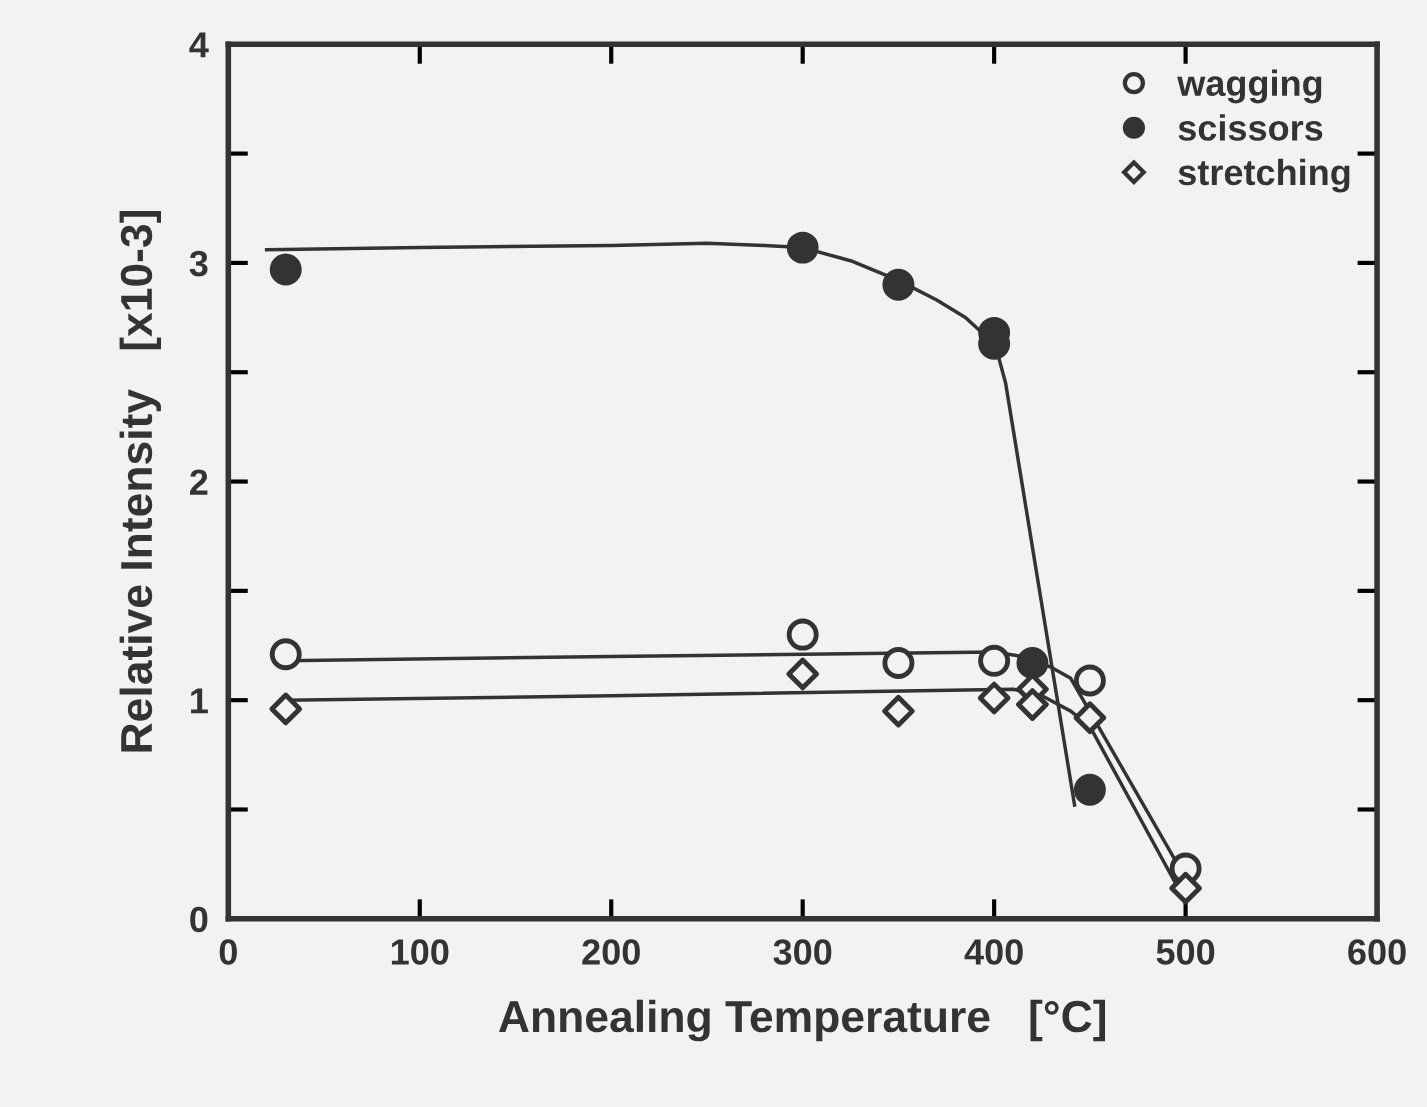  Describe the element at coordinates (199, 919) in the screenshot. I see `y-tick-label: 0` at that location.